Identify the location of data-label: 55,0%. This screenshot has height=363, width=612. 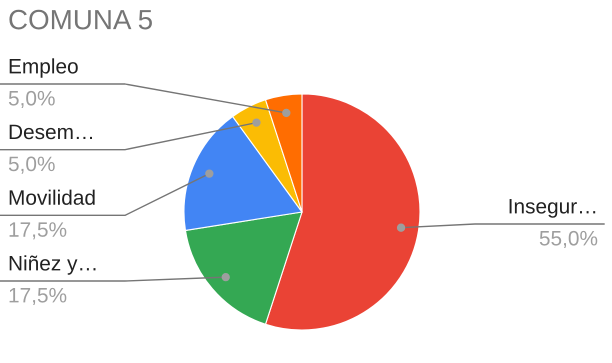
(569, 239).